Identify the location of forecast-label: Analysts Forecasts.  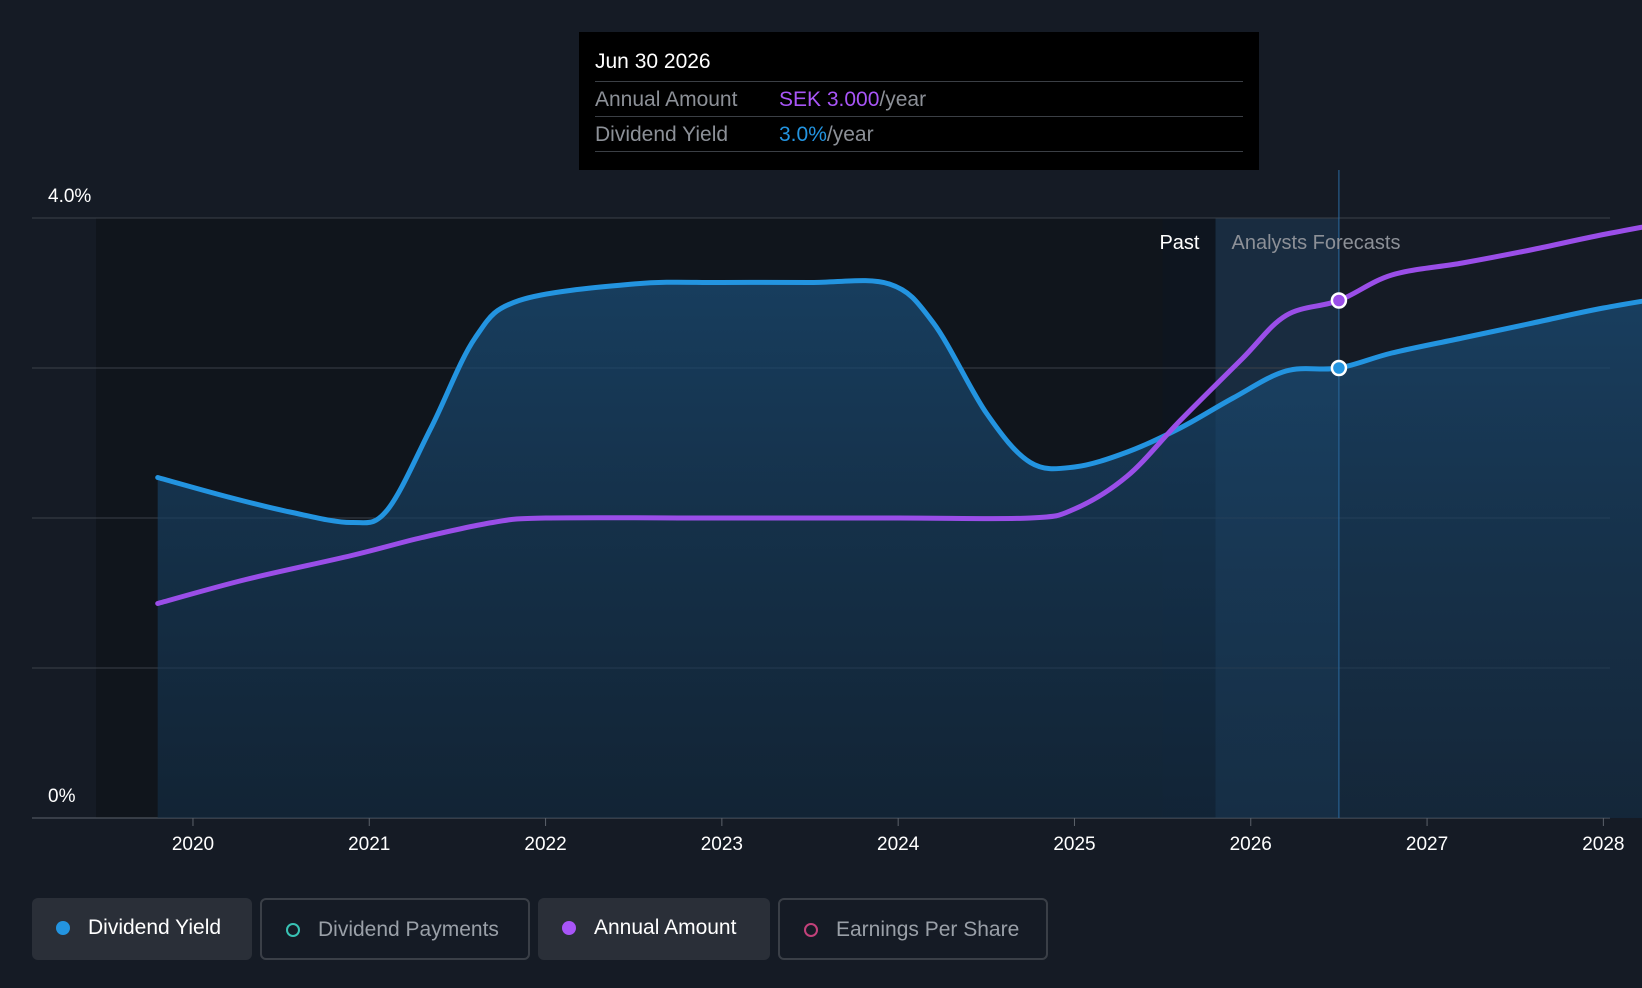
(1316, 243).